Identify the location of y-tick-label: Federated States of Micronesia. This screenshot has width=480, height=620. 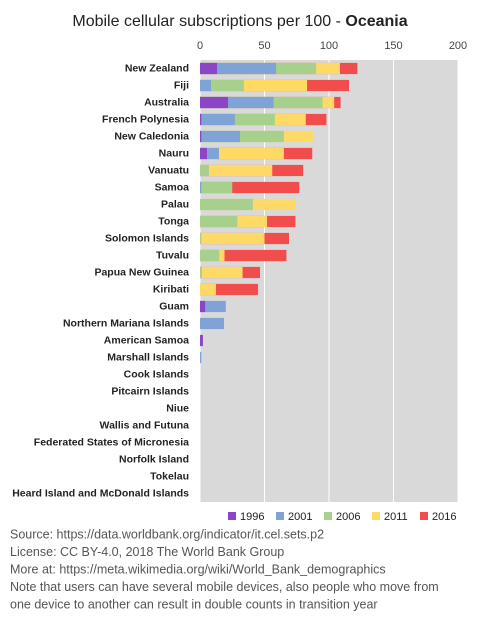
(111, 442).